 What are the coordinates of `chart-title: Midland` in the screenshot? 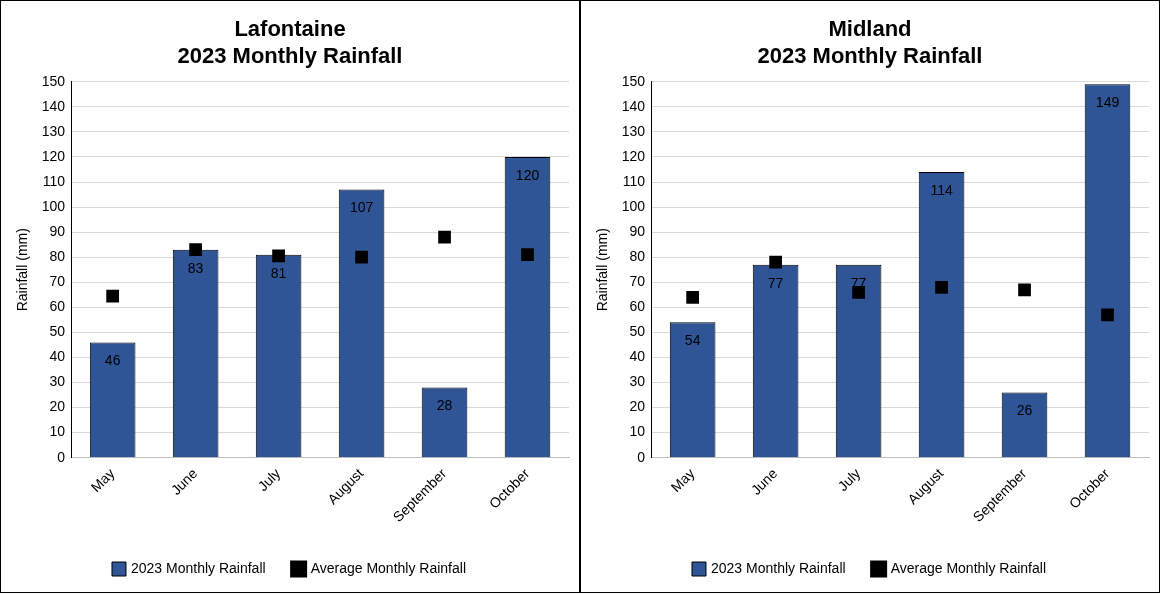 It's located at (870, 29).